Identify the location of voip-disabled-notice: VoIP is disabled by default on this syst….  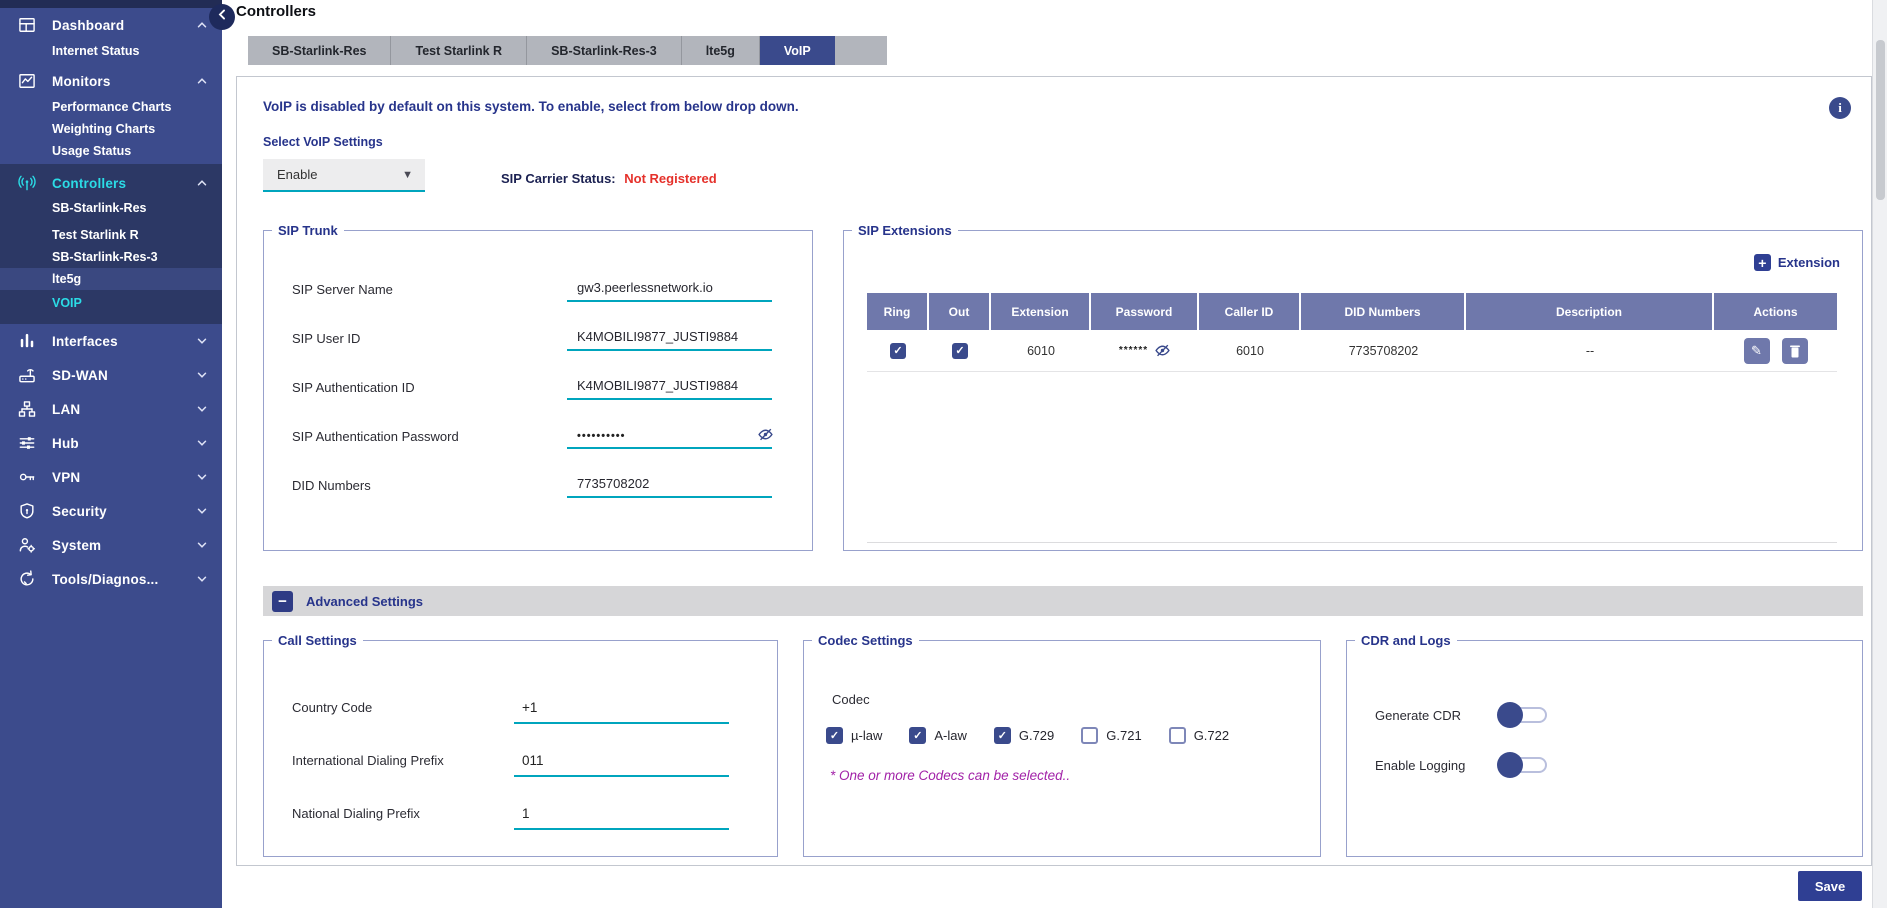
(531, 106).